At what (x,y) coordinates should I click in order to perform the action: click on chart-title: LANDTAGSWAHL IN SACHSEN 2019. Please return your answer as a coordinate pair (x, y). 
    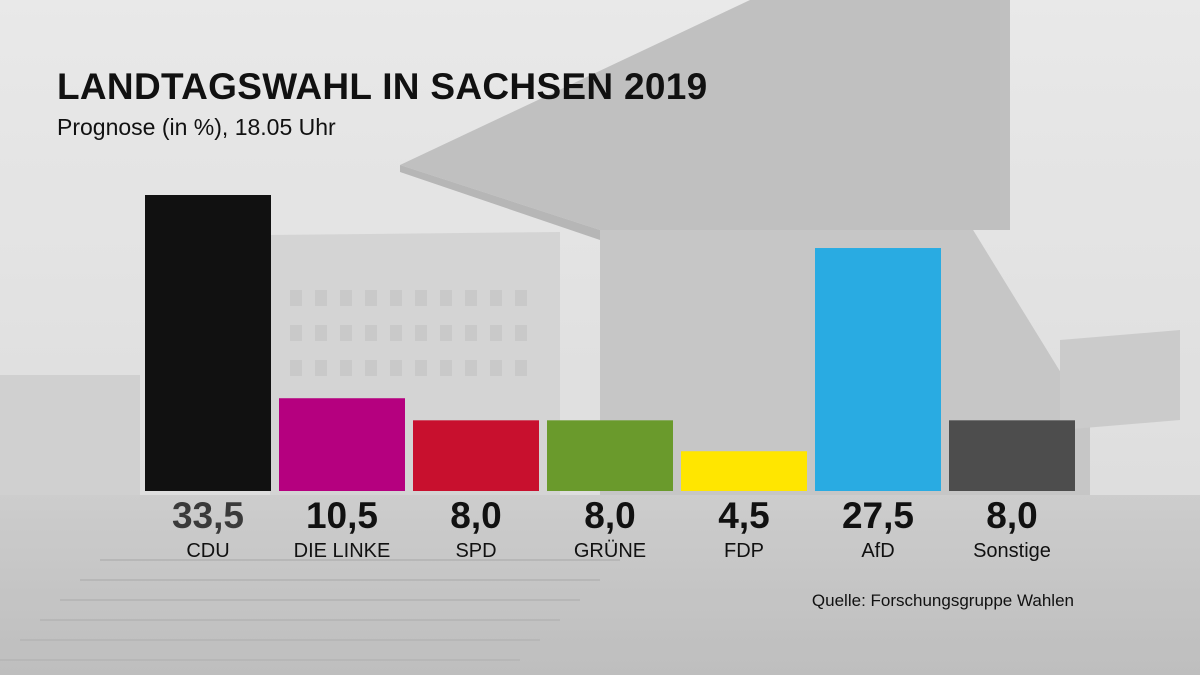
    Looking at the image, I should click on (382, 86).